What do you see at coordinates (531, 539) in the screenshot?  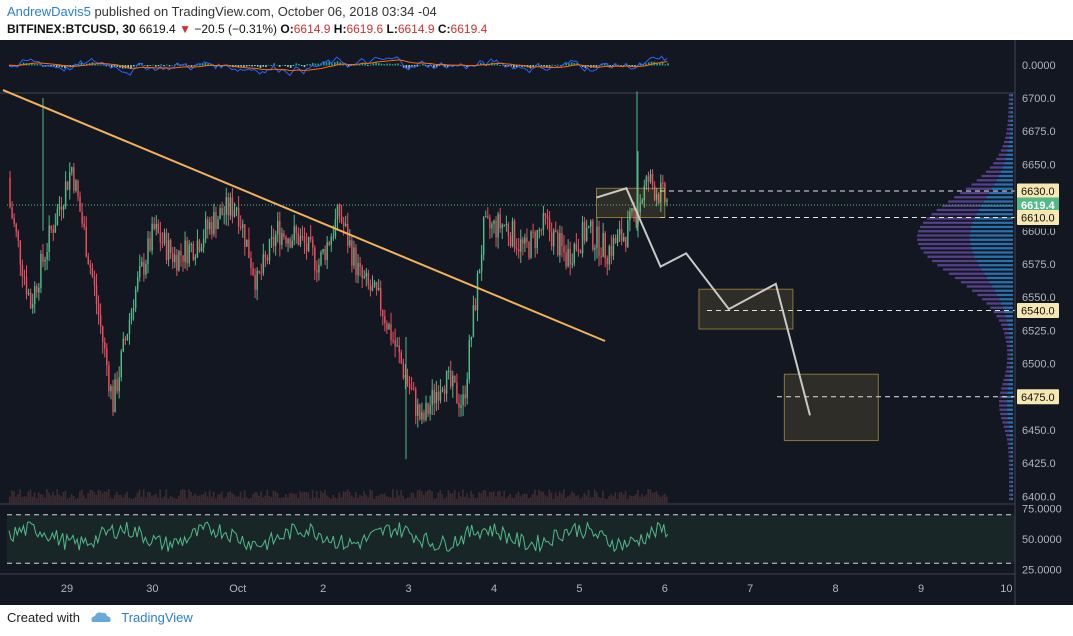 I see `rsi-pane: 75.0000 50.0000 25.0000` at bounding box center [531, 539].